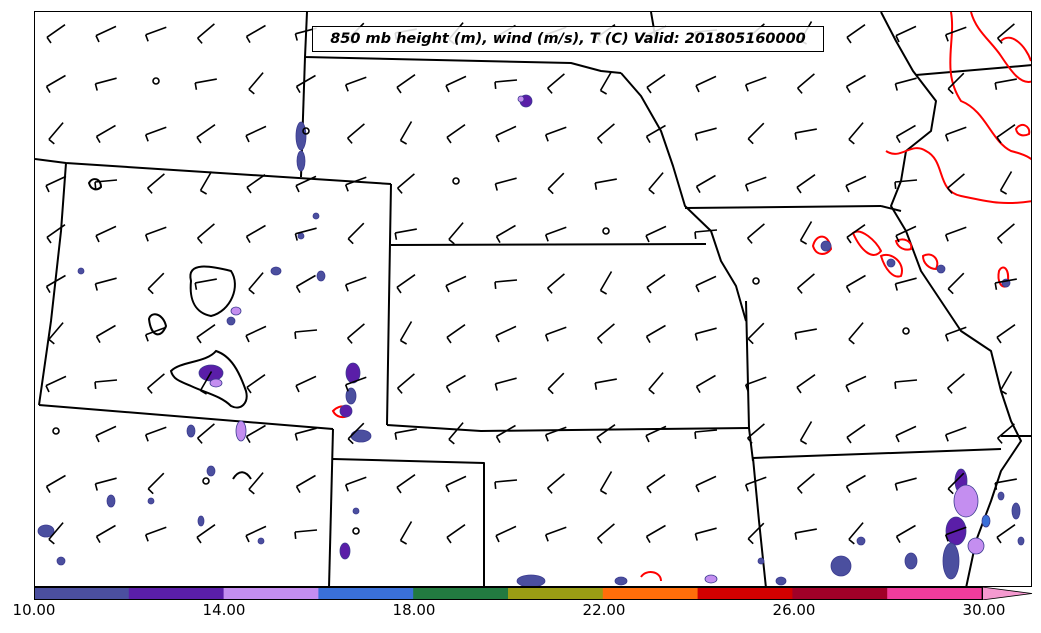 This screenshot has height=633, width=1041. I want to click on state-border-ne-north, so click(463, 43).